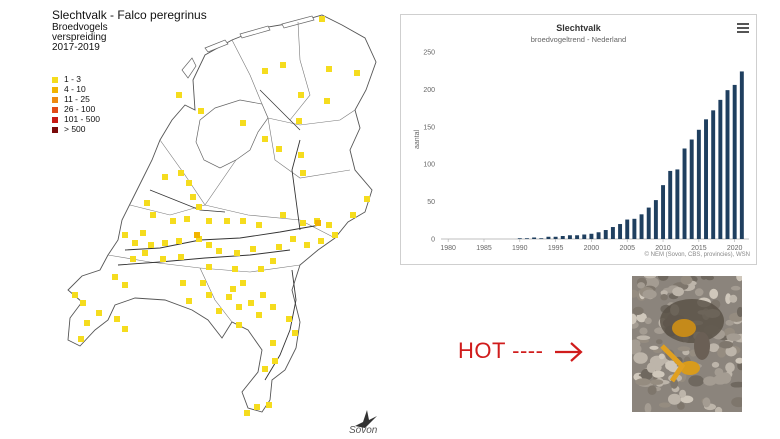 The image size is (780, 439). Describe the element at coordinates (366, 419) in the screenshot. I see `sovon-bird-logo` at that location.